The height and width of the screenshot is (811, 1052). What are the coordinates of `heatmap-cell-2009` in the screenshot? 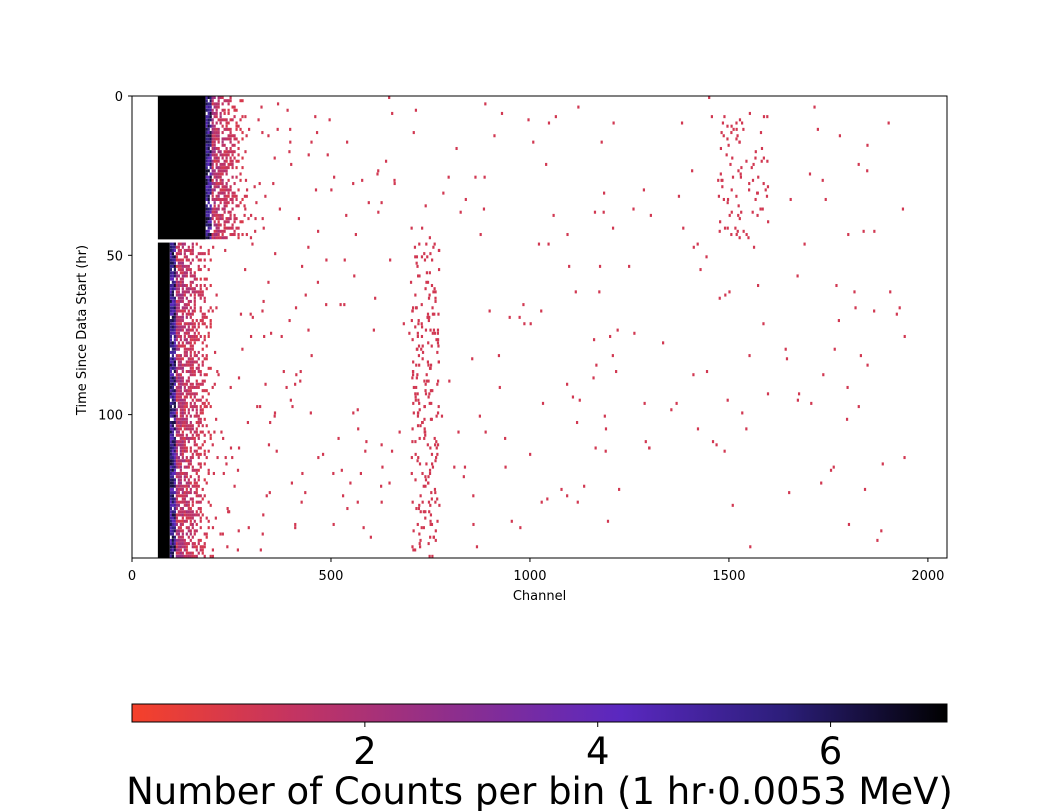 It's located at (198, 502).